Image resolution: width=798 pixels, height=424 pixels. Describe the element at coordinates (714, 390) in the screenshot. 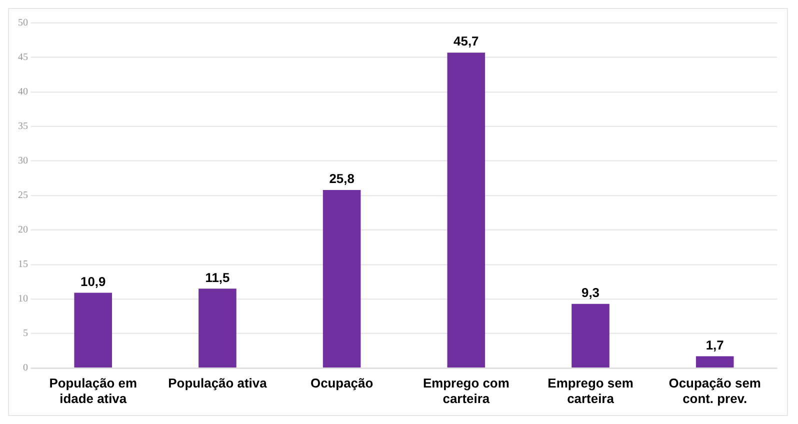

I see `x-tick-label: Ocupação sem cont. prev.` at that location.